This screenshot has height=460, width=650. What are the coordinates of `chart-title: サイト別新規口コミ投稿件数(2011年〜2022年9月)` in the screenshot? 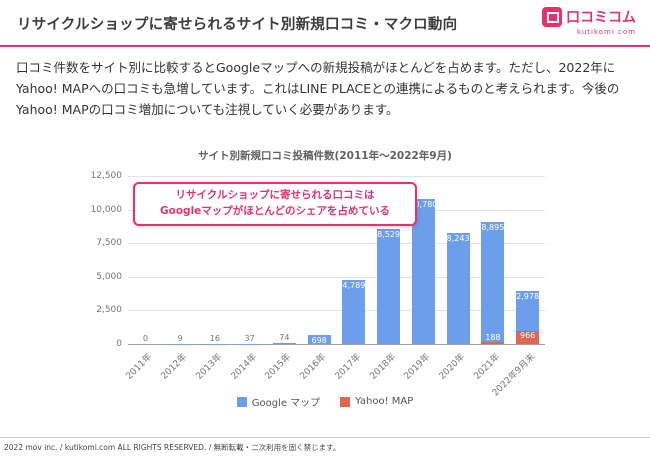 It's located at (325, 156).